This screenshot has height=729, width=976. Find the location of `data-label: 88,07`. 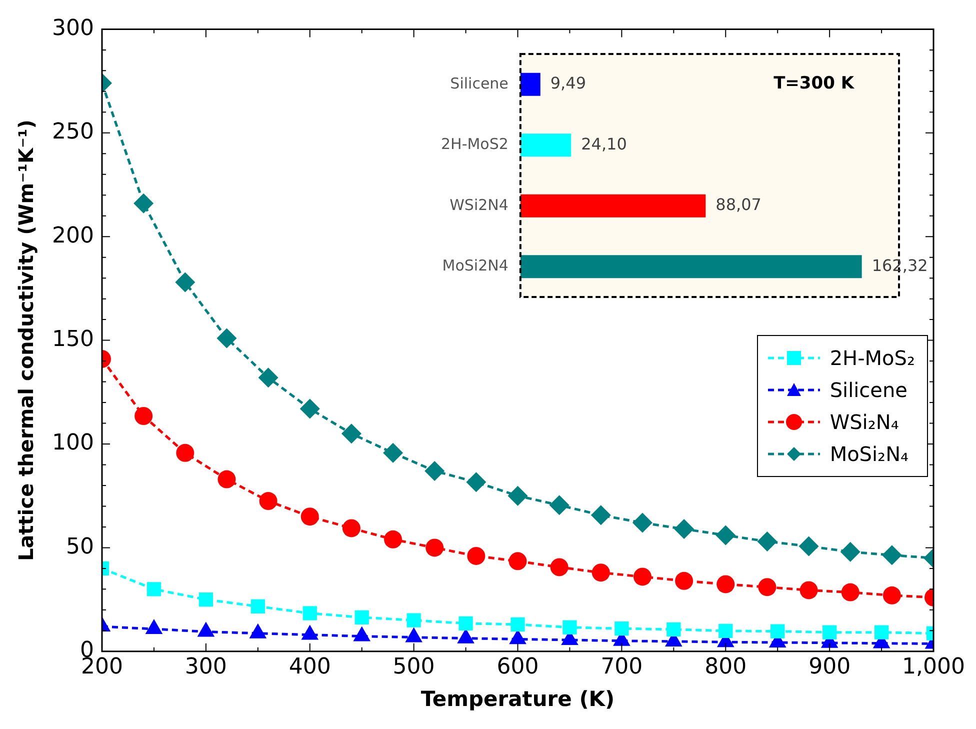

data-label: 88,07 is located at coordinates (739, 204).